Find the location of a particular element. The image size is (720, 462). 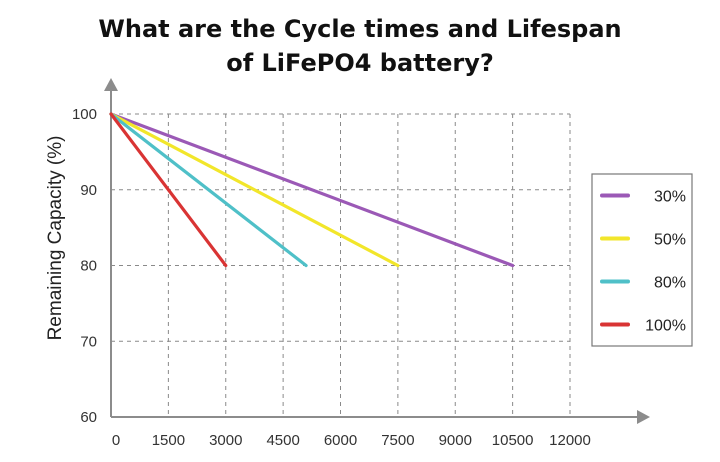

x-axis-arrow-icon is located at coordinates (643, 417).